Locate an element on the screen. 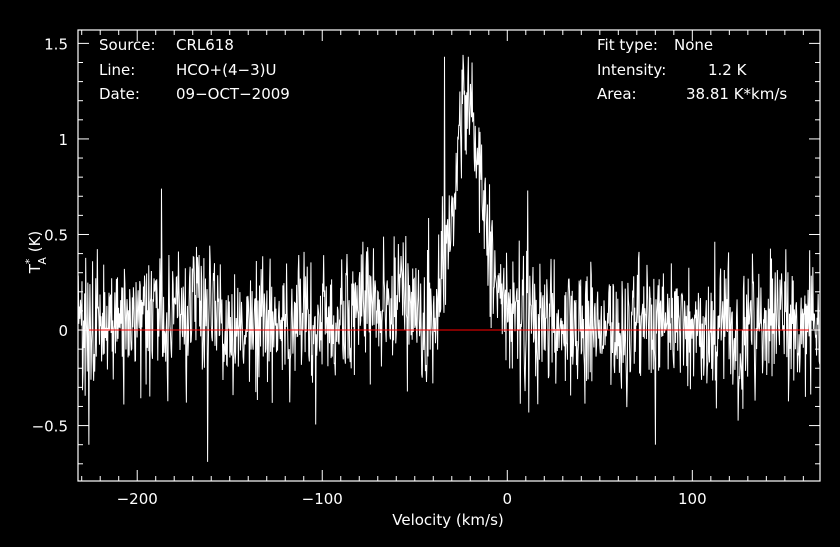 The width and height of the screenshot is (840, 547). y-tick-label: −0.5 is located at coordinates (50, 427).